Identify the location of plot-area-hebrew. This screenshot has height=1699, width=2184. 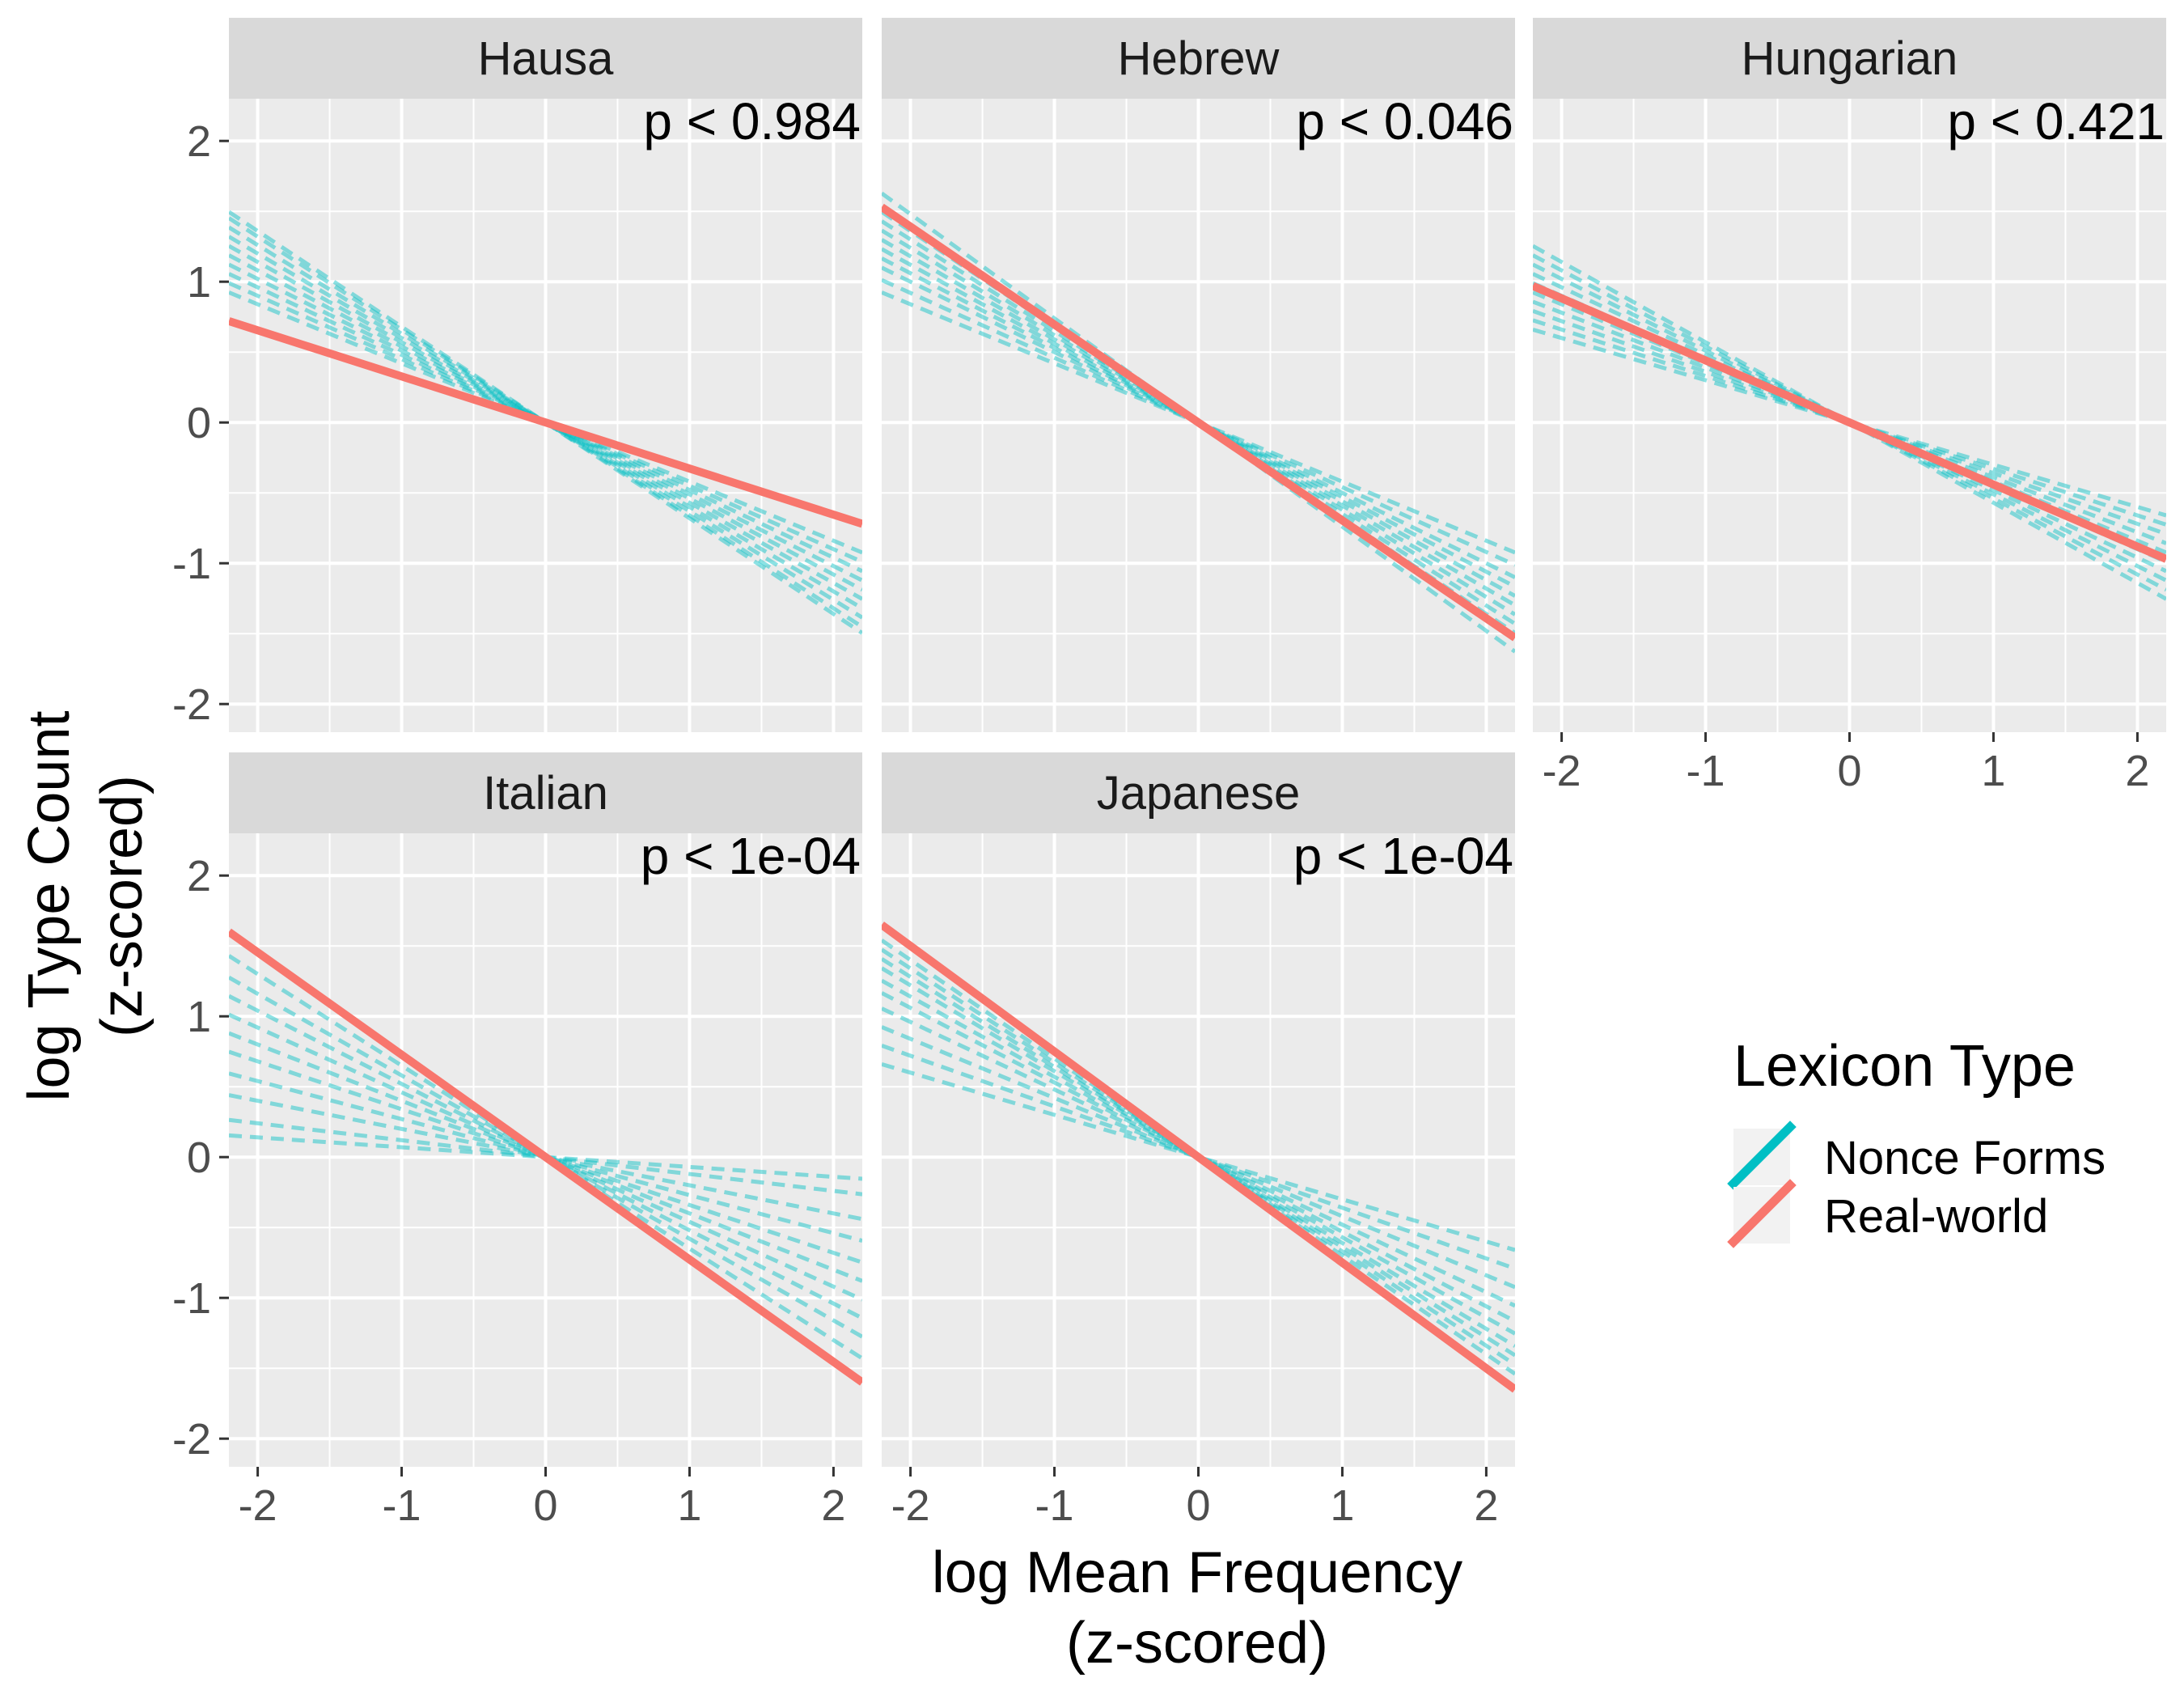
(1198, 422).